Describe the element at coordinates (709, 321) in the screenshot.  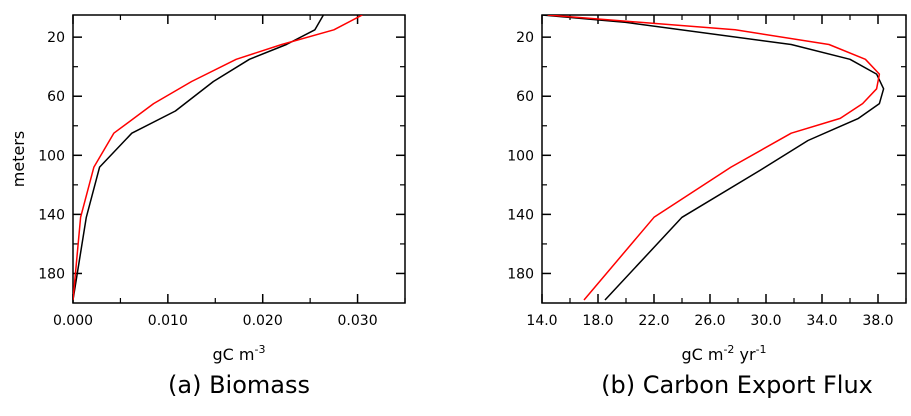
I see `export-flux-x-tick-label: 26.0` at that location.